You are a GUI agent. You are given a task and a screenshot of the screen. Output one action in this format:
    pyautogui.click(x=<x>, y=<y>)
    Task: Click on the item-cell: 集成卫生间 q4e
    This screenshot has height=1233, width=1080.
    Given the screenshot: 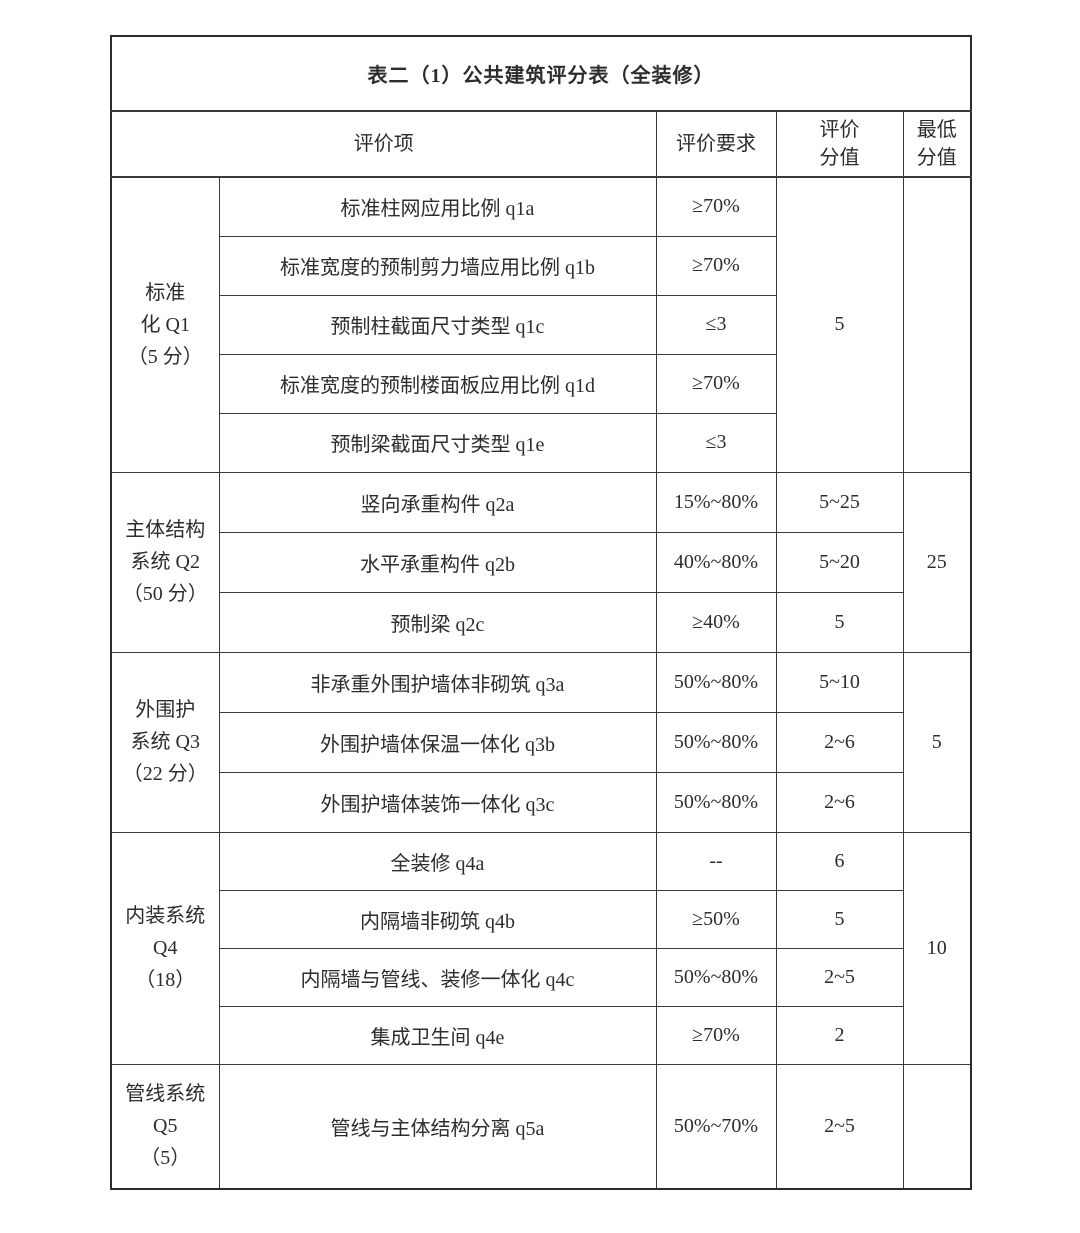 What is the action you would take?
    pyautogui.click(x=437, y=1035)
    